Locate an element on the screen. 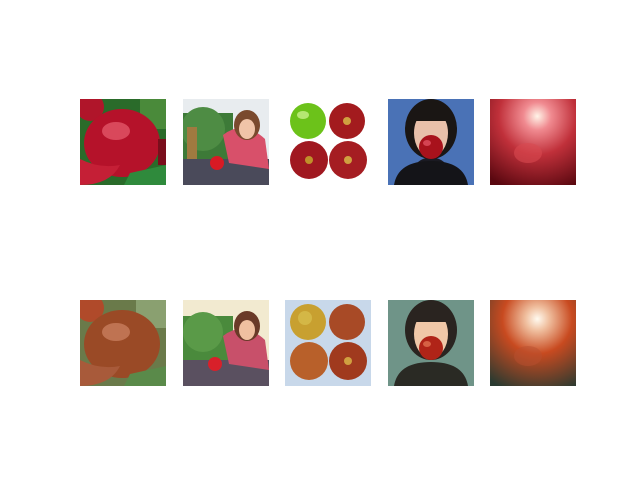 Image resolution: width=640 pixels, height=480 pixels. image-tile-girl-with-apple is located at coordinates (226, 142).